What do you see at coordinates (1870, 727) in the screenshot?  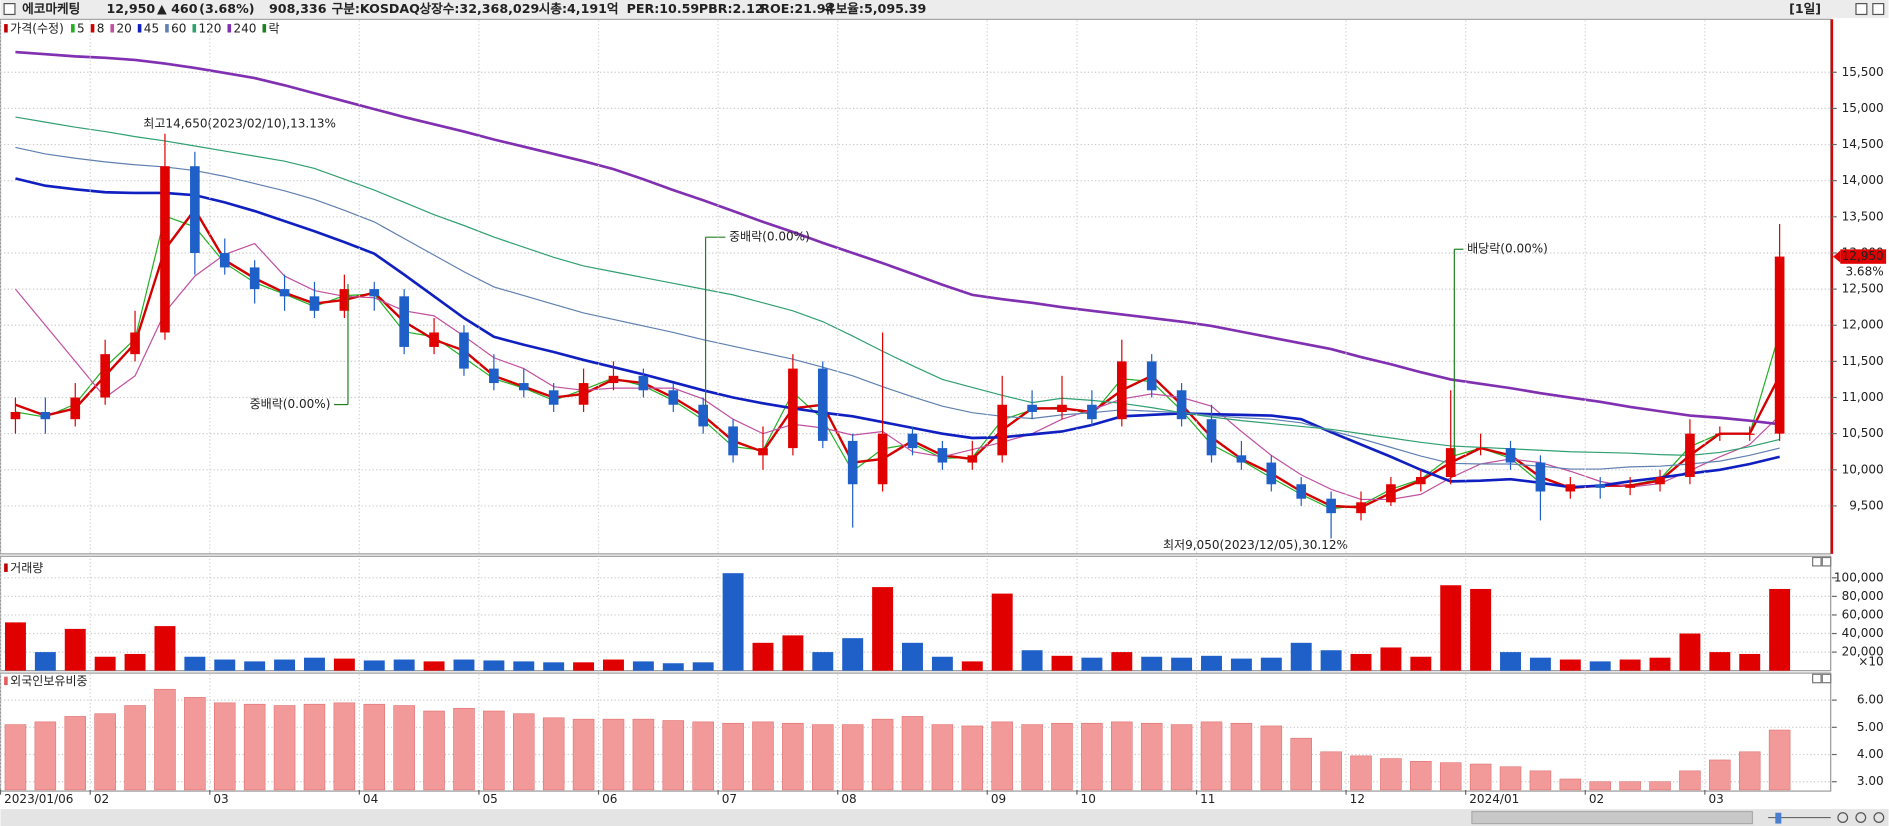 I see `y-tick-label: 5.00` at bounding box center [1870, 727].